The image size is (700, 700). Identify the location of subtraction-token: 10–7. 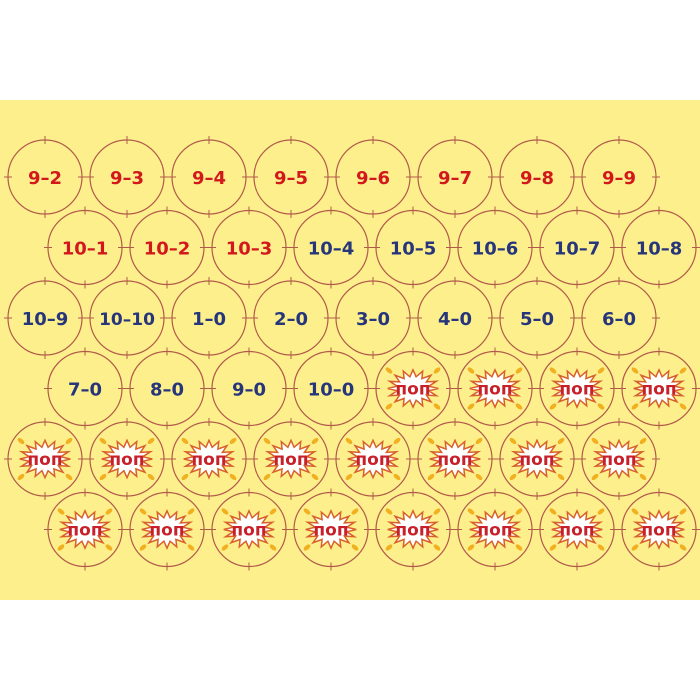
(577, 247).